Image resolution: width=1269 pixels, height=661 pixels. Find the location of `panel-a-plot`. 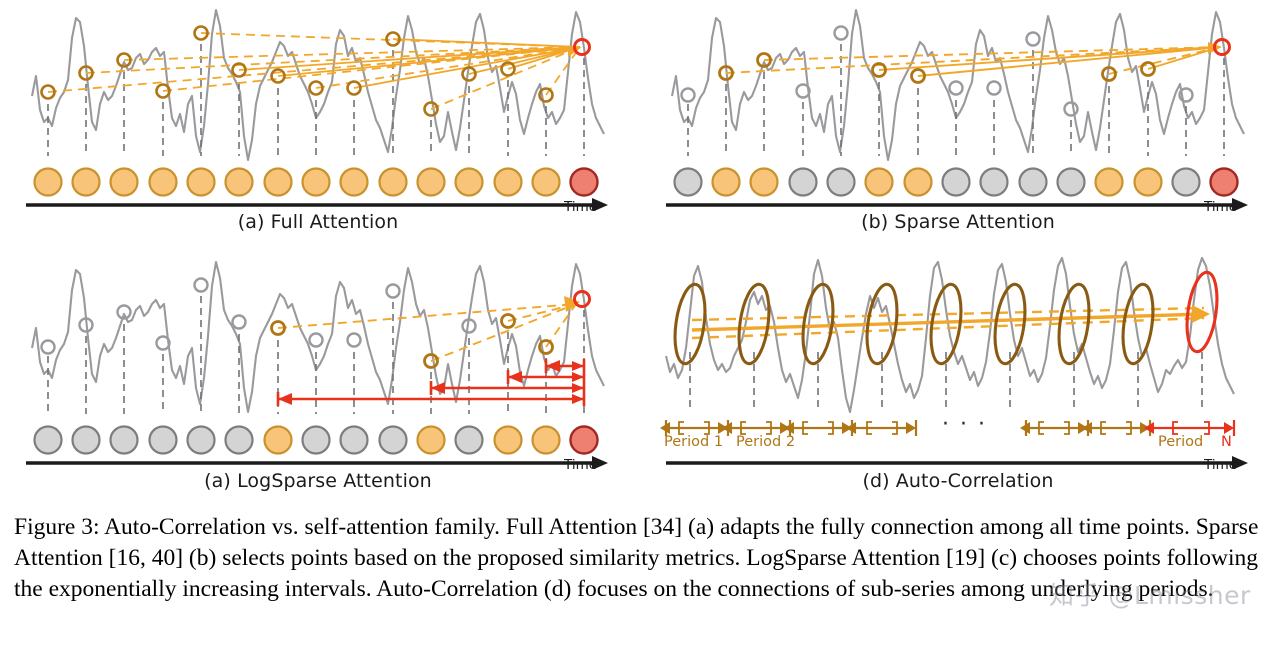

panel-a-plot is located at coordinates (317, 109).